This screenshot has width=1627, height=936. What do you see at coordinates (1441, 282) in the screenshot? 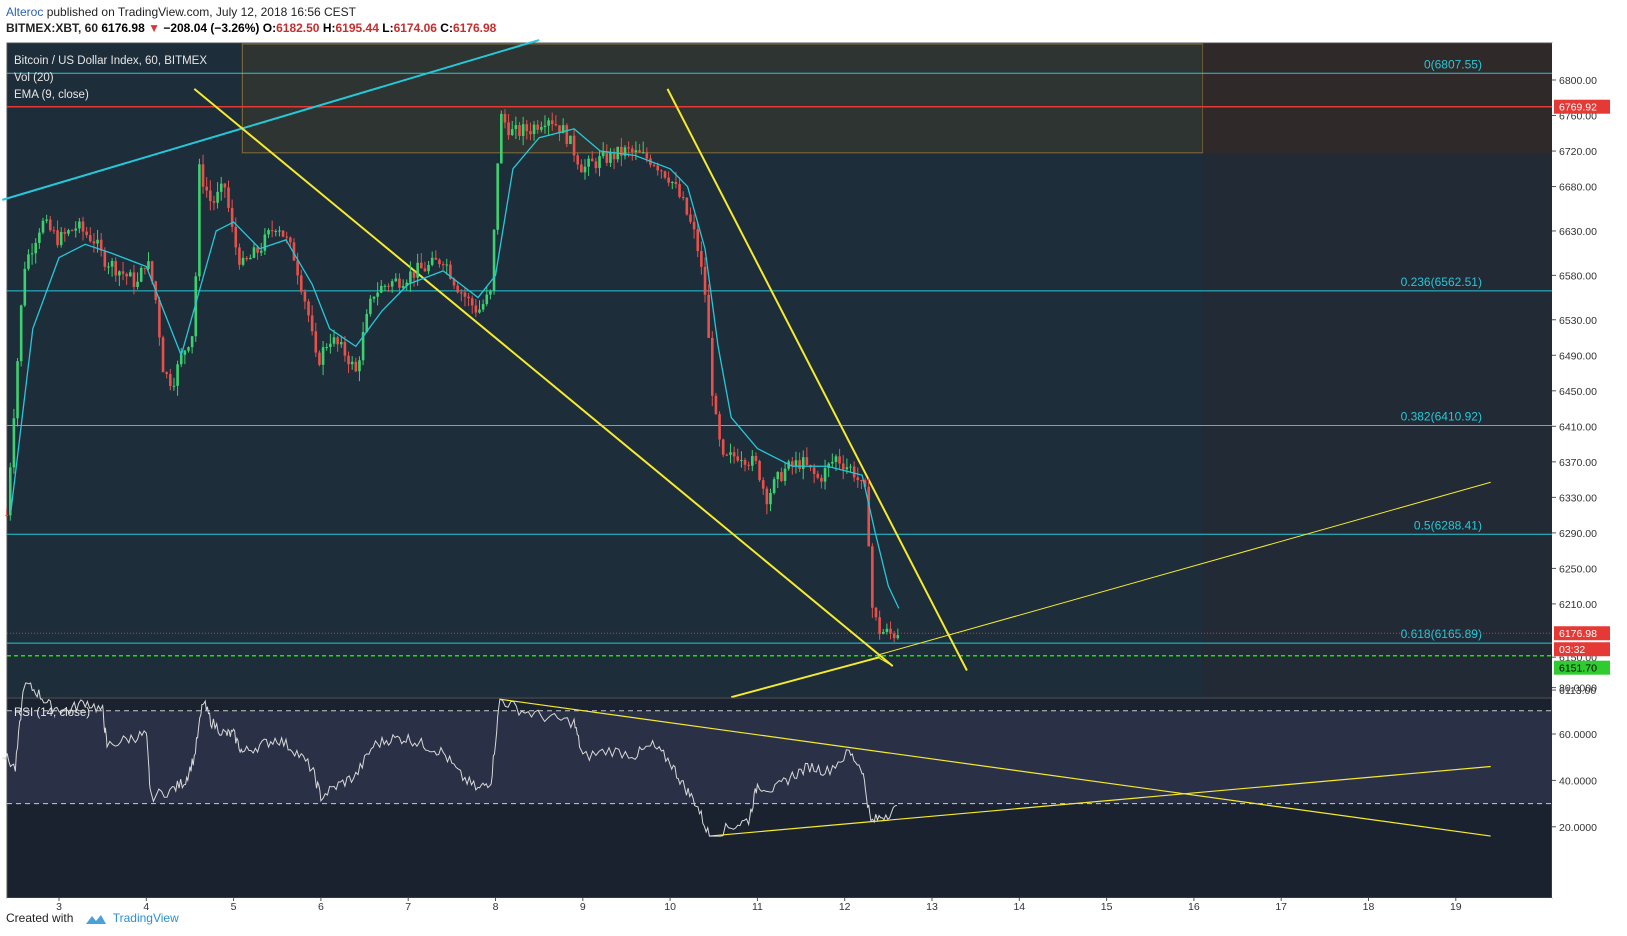
I see `fib-level-label: 0.236(6562.51)` at bounding box center [1441, 282].